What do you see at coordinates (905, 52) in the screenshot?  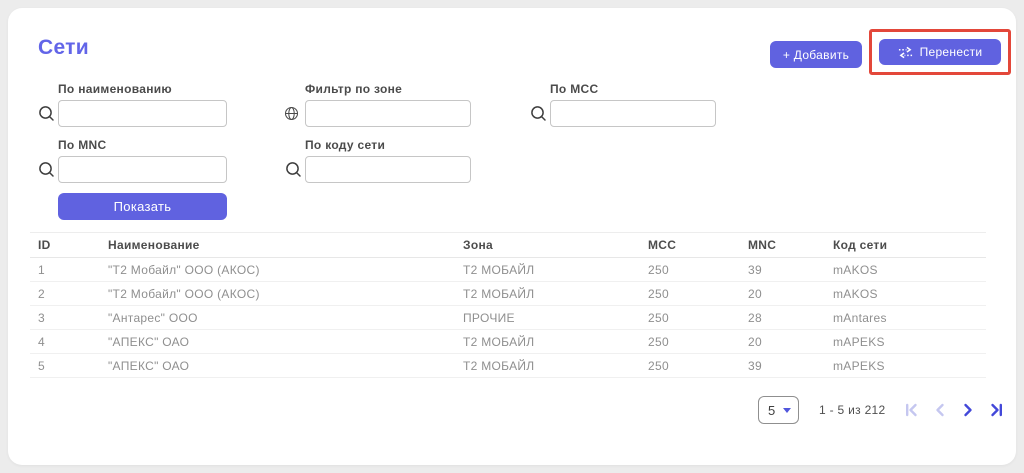 I see `transfer-arrows-icon` at bounding box center [905, 52].